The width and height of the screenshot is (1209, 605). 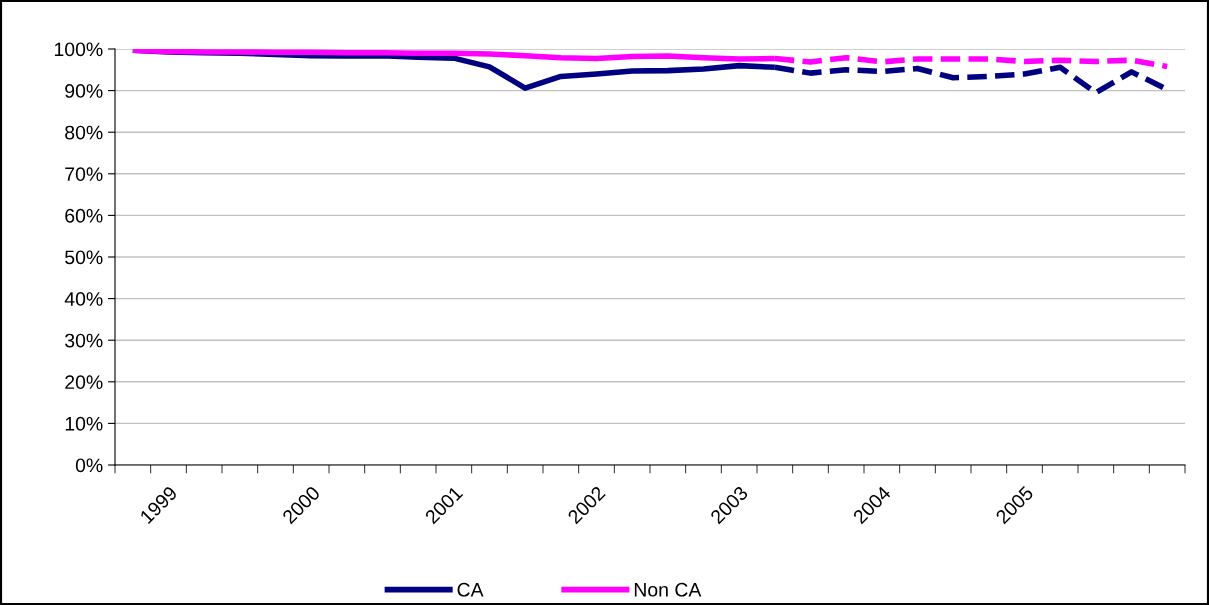 What do you see at coordinates (470, 589) in the screenshot?
I see `legend-label: CA` at bounding box center [470, 589].